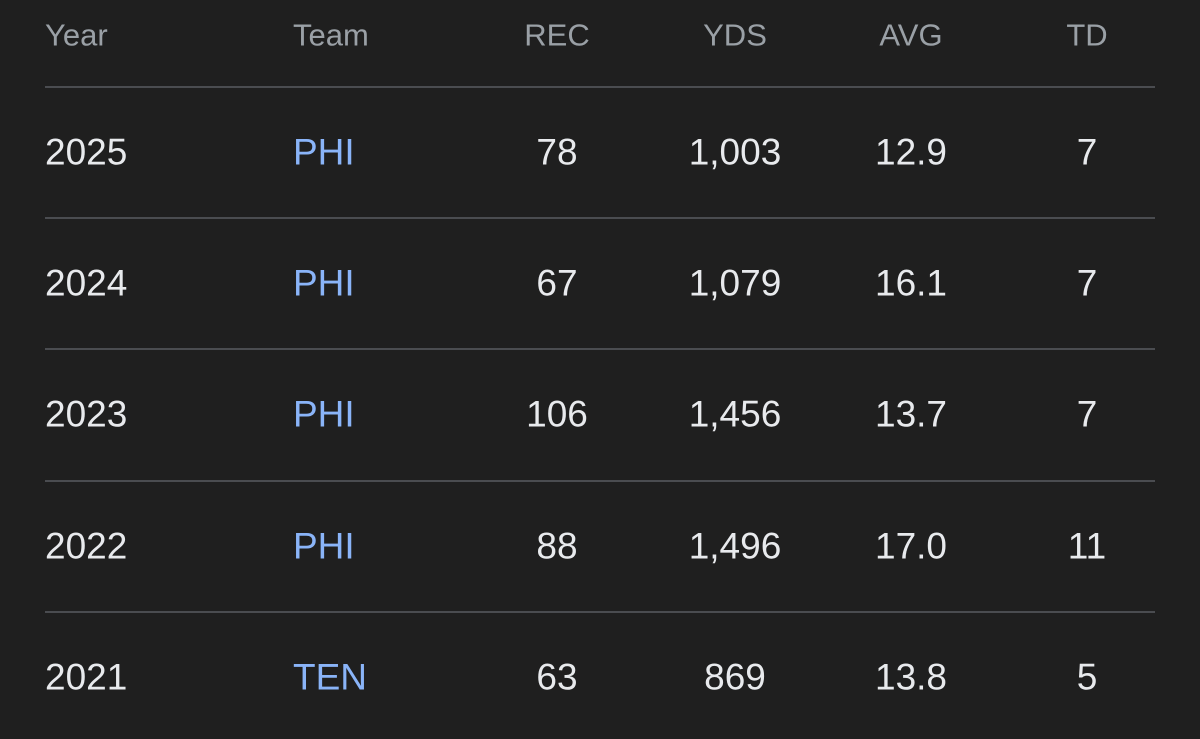 This screenshot has height=739, width=1200. Describe the element at coordinates (735, 152) in the screenshot. I see `stat-cell: 1,003` at that location.